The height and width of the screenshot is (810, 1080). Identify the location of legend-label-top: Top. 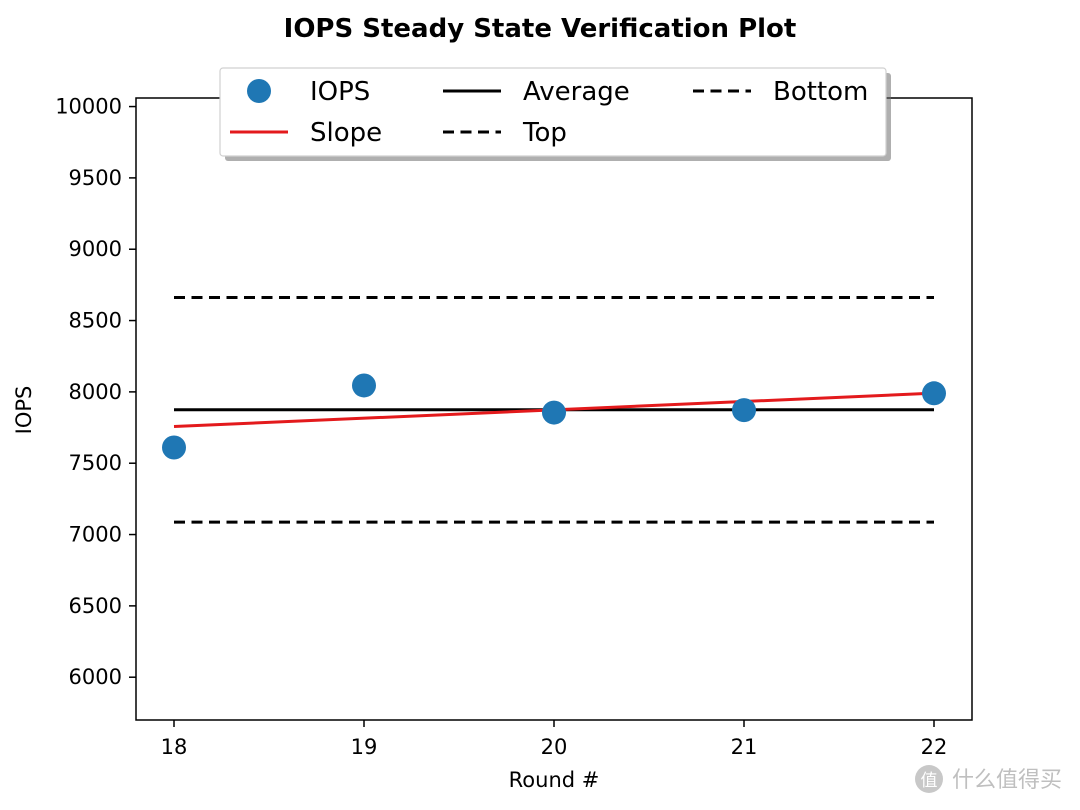
(544, 133).